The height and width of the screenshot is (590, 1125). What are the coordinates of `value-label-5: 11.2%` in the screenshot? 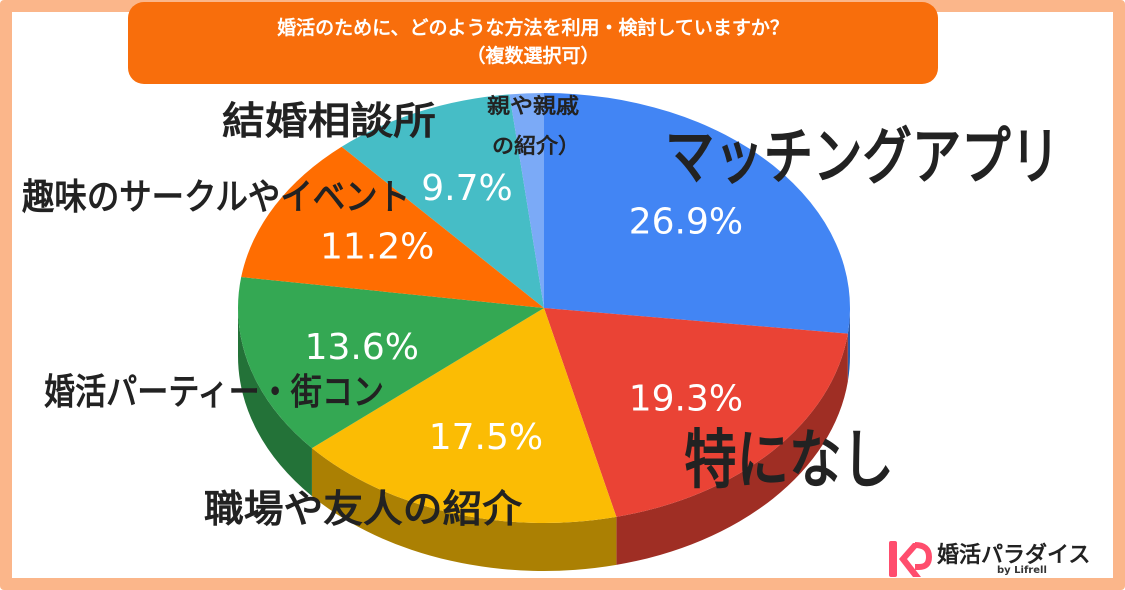 It's located at (377, 247).